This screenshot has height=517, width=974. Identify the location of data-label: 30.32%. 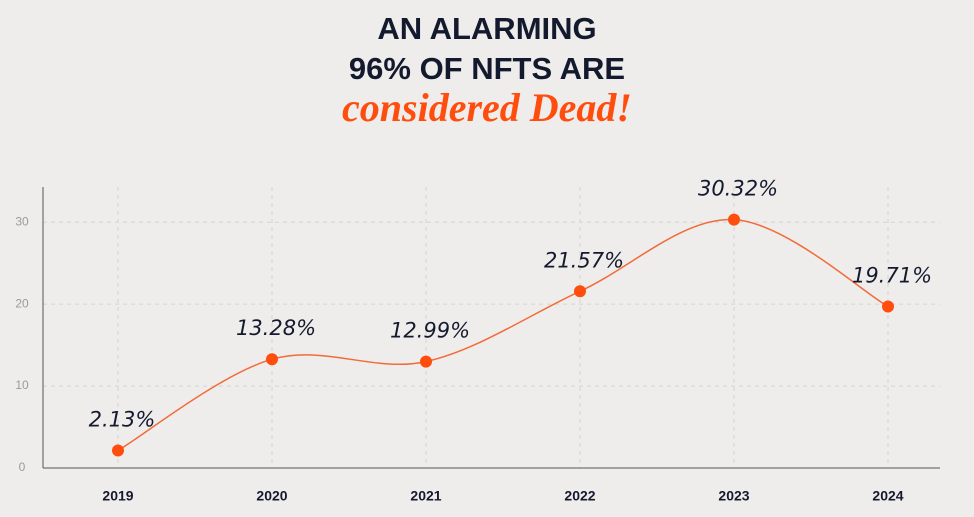
(738, 189).